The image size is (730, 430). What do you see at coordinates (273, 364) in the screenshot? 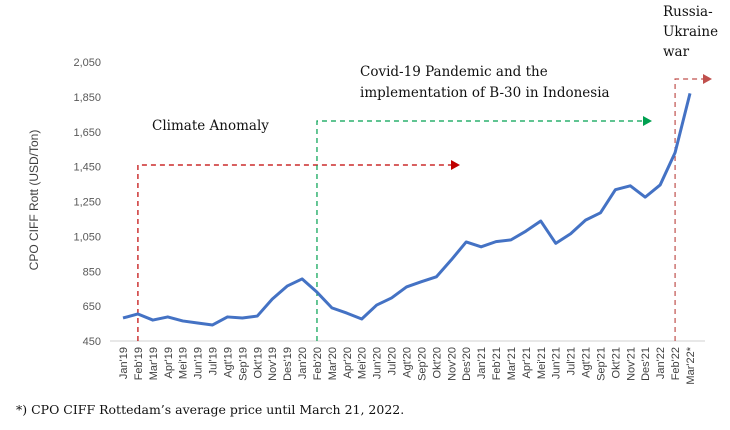
I see `x-tick-label: Nov'19` at bounding box center [273, 364].